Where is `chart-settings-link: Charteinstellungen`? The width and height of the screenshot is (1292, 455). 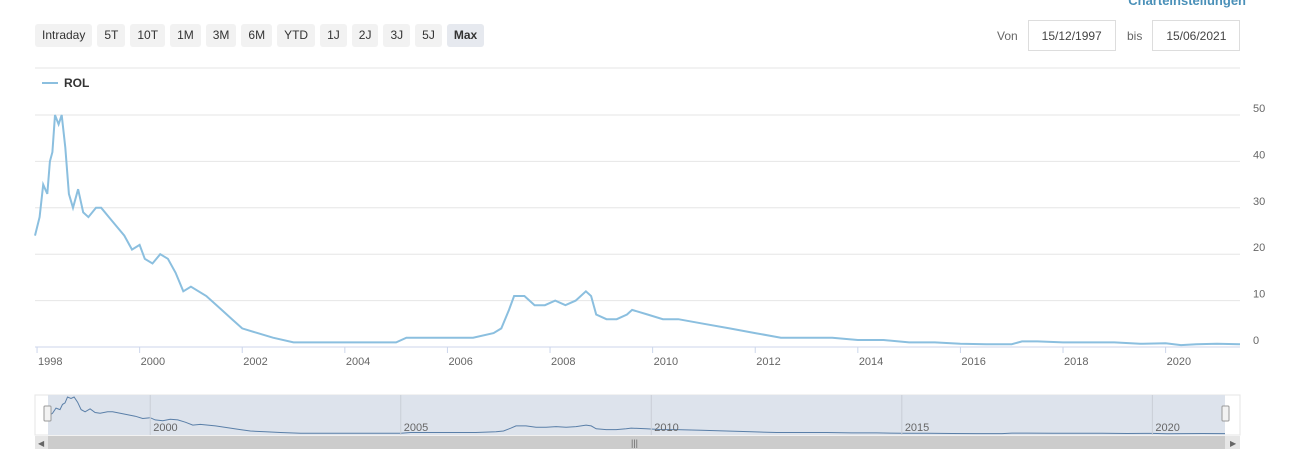 chart-settings-link: Charteinstellungen is located at coordinates (1187, 4).